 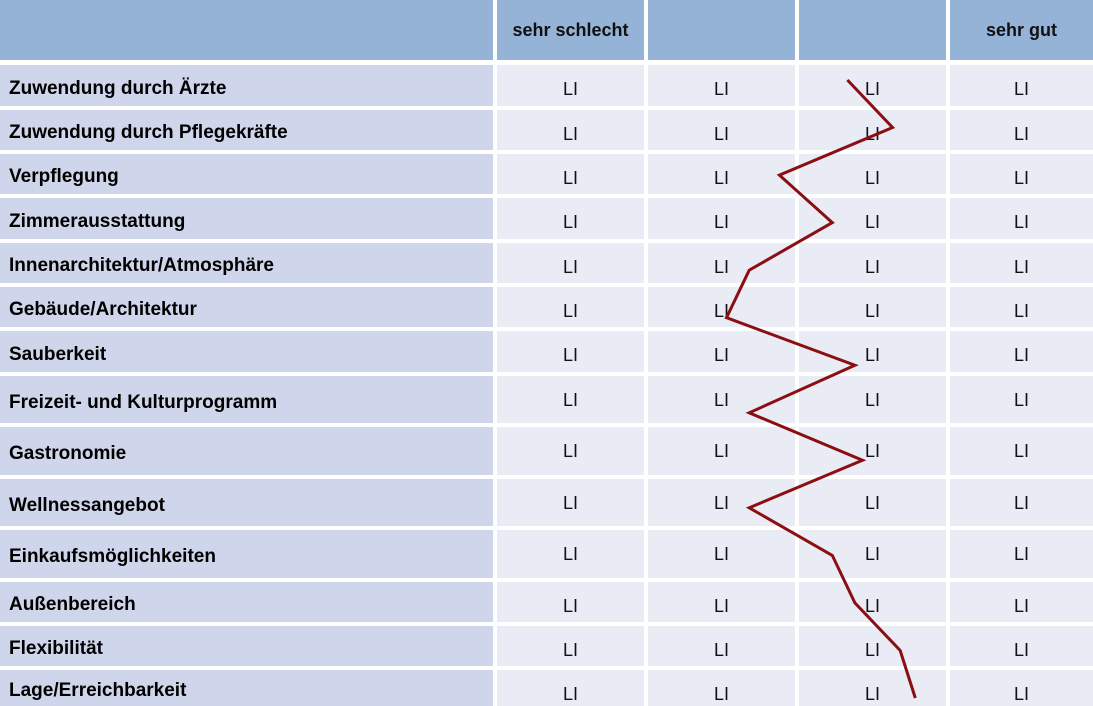 What do you see at coordinates (246, 502) in the screenshot?
I see `row-label: Wellnessangebot` at bounding box center [246, 502].